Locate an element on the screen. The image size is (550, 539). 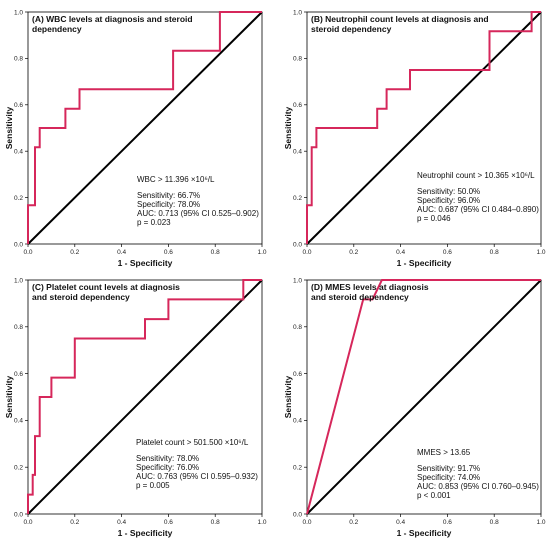
panel-title: (D) MMES levels at diagnosis is located at coordinates (370, 287).